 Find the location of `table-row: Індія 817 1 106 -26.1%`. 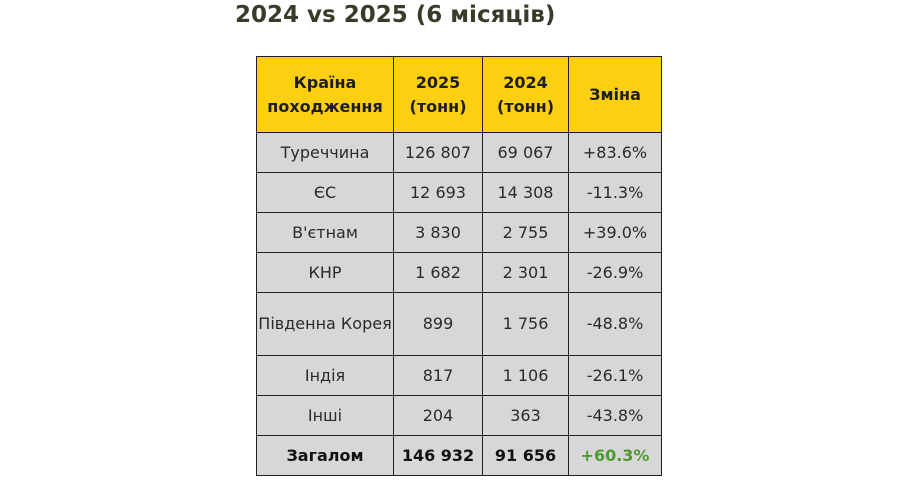

table-row: Індія 817 1 106 -26.1% is located at coordinates (459, 375).